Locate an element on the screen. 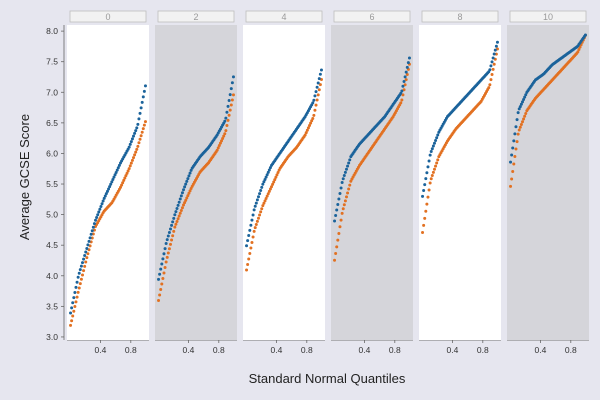 The width and height of the screenshot is (600, 400). facet-strip-label: 4 is located at coordinates (283, 17).